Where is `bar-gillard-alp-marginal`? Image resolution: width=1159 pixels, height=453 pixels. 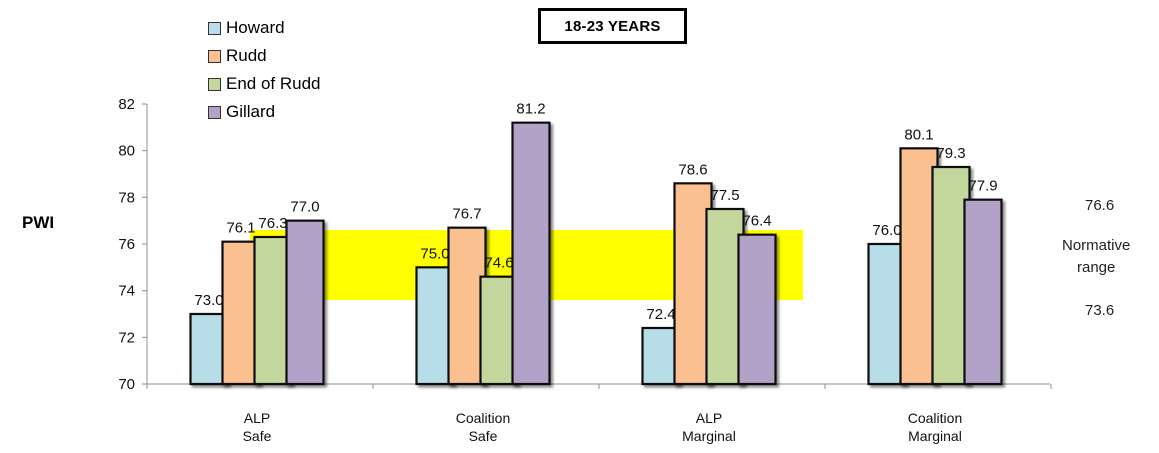 bar-gillard-alp-marginal is located at coordinates (757, 309).